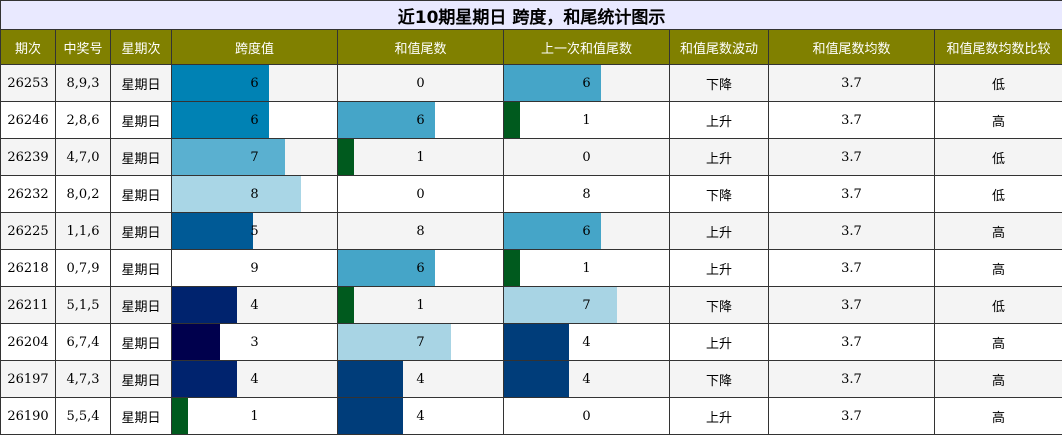 The height and width of the screenshot is (435, 1062). Describe the element at coordinates (28, 268) in the screenshot. I see `period-cell: 26218` at that location.